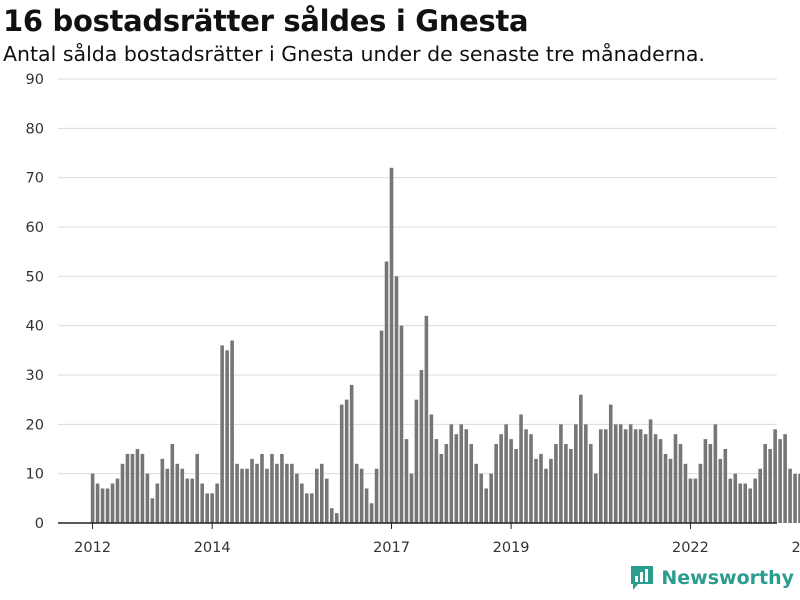 This screenshot has height=600, width=800. I want to click on x-tick-label: 2019, so click(511, 548).